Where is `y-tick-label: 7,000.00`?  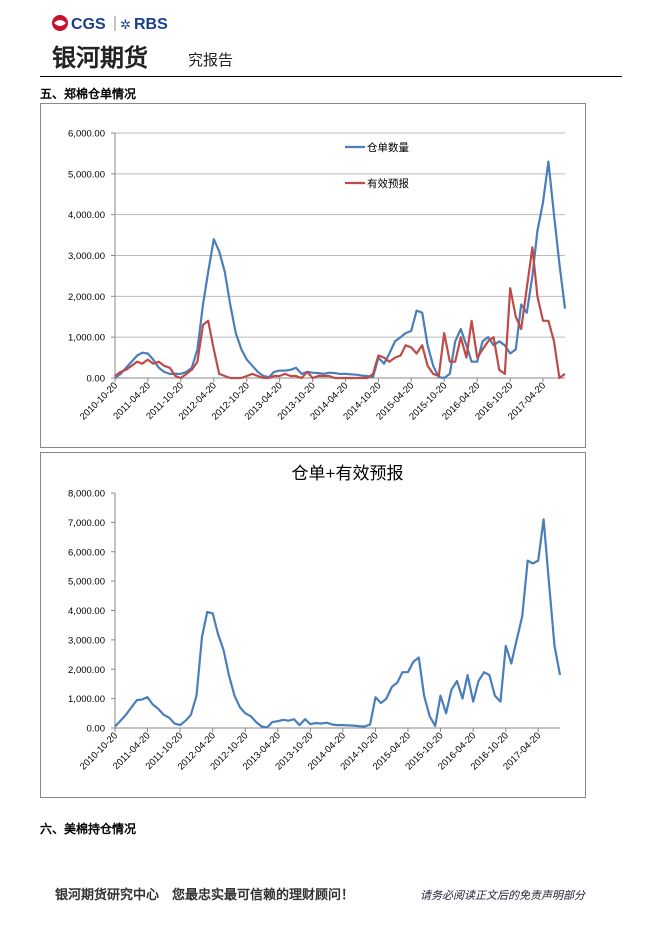
y-tick-label: 7,000.00 is located at coordinates (86, 523).